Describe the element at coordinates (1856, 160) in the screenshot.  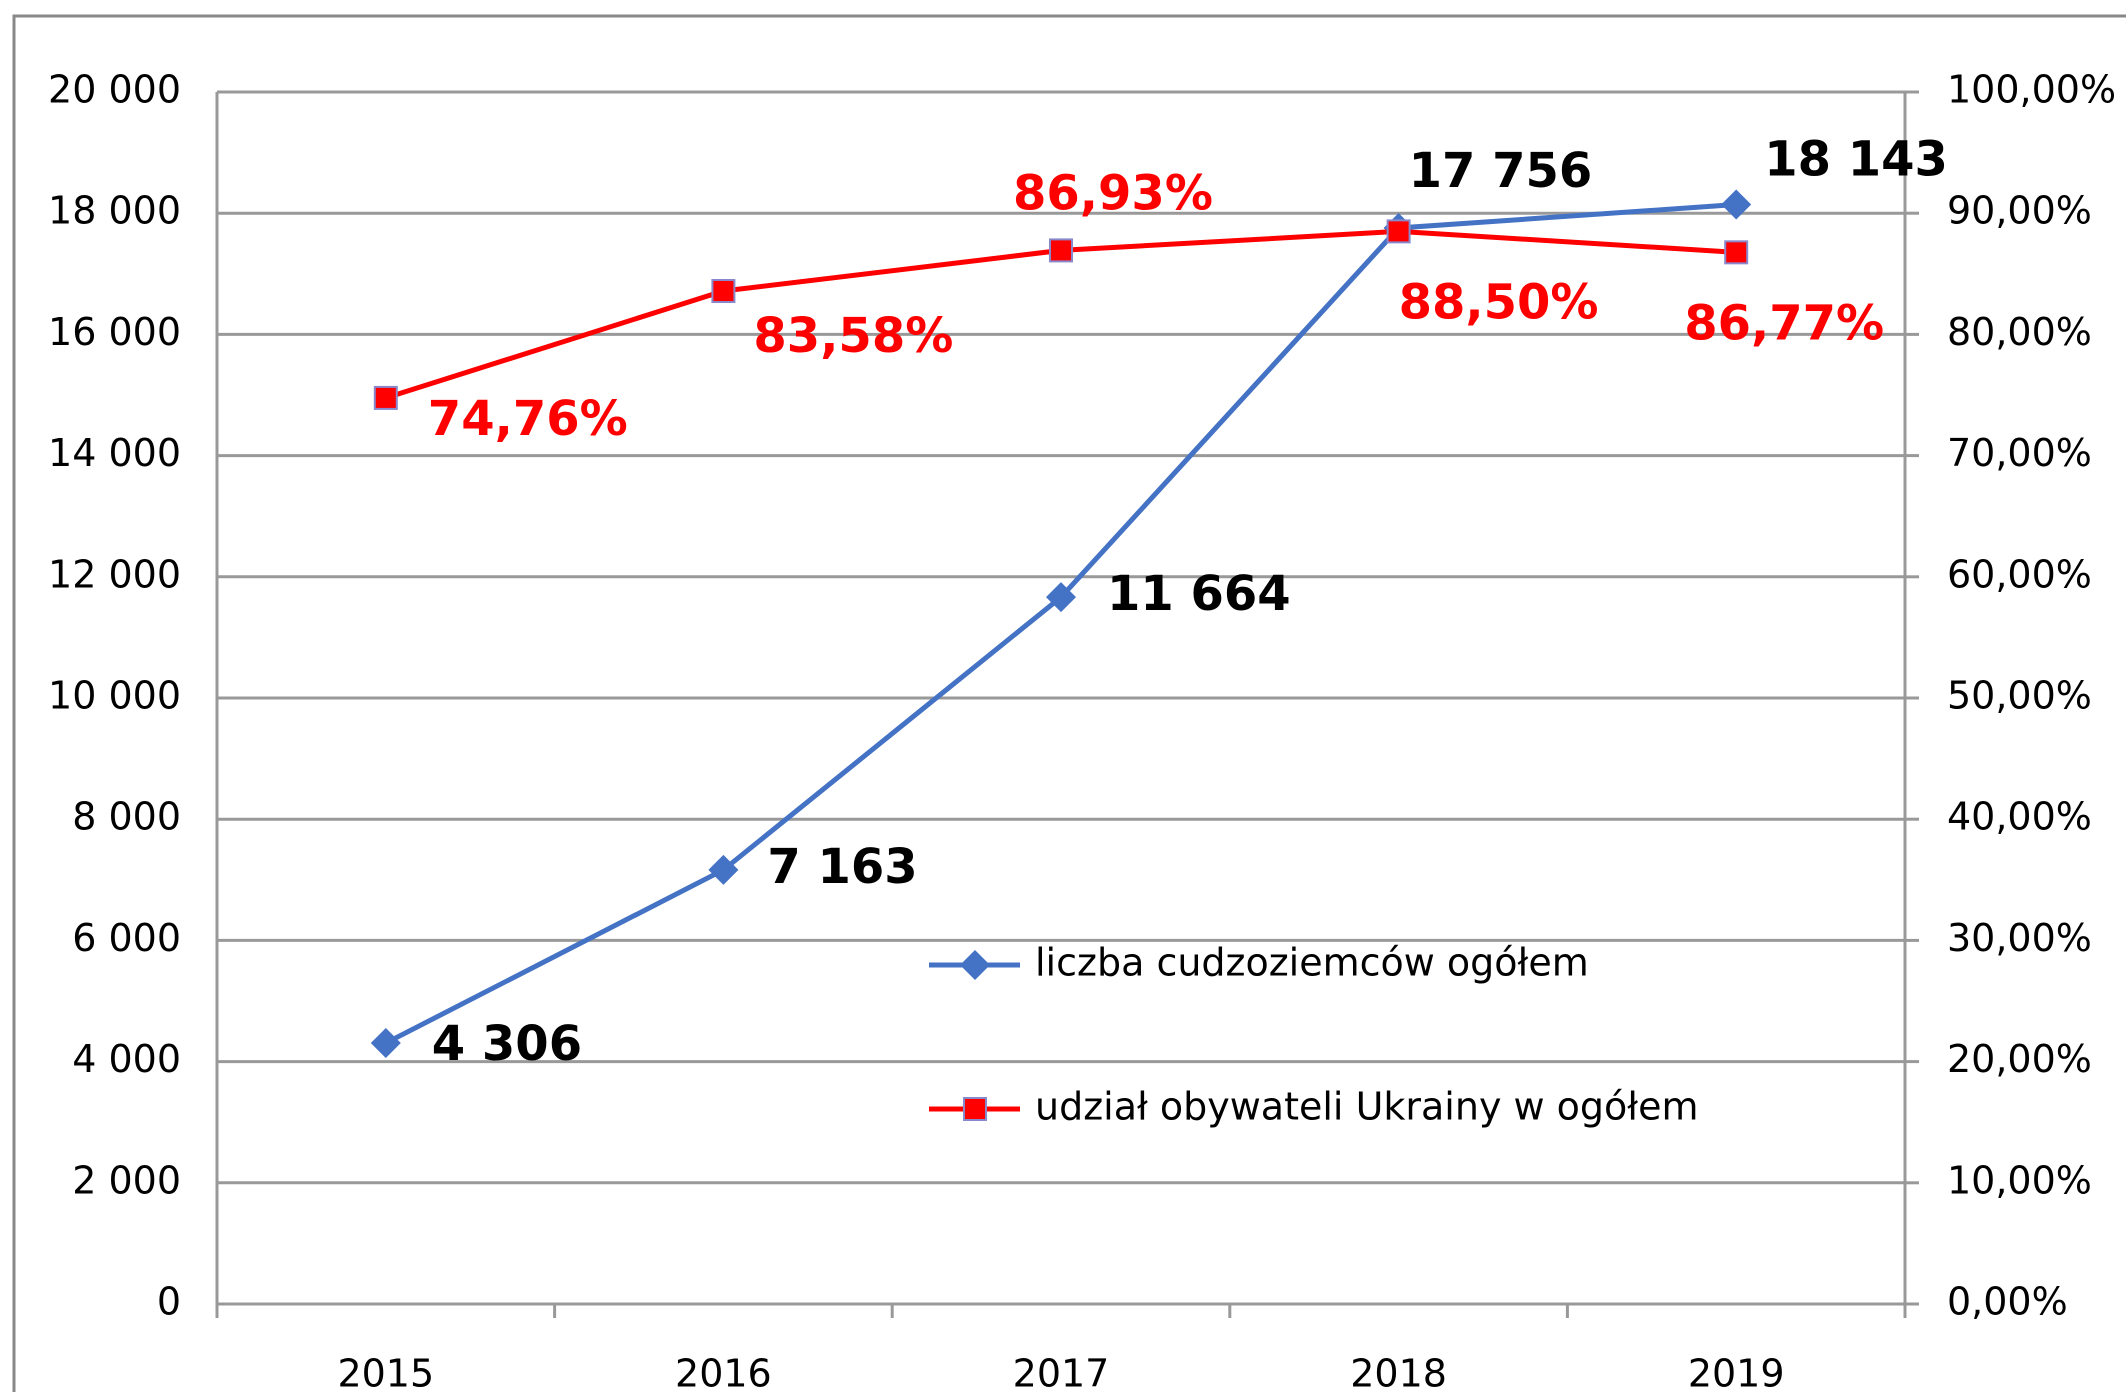
I see `data-label: 18 143` at that location.